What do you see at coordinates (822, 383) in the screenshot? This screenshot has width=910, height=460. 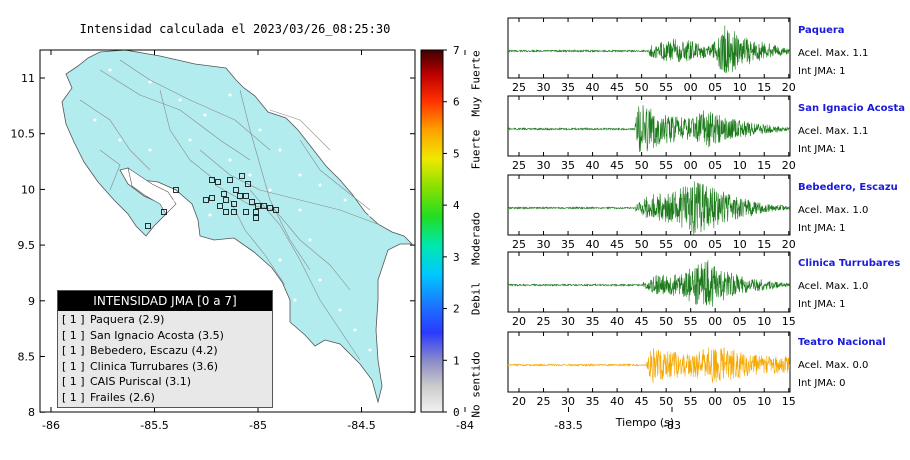 I see `station-int: Int JMA: 0` at bounding box center [822, 383].